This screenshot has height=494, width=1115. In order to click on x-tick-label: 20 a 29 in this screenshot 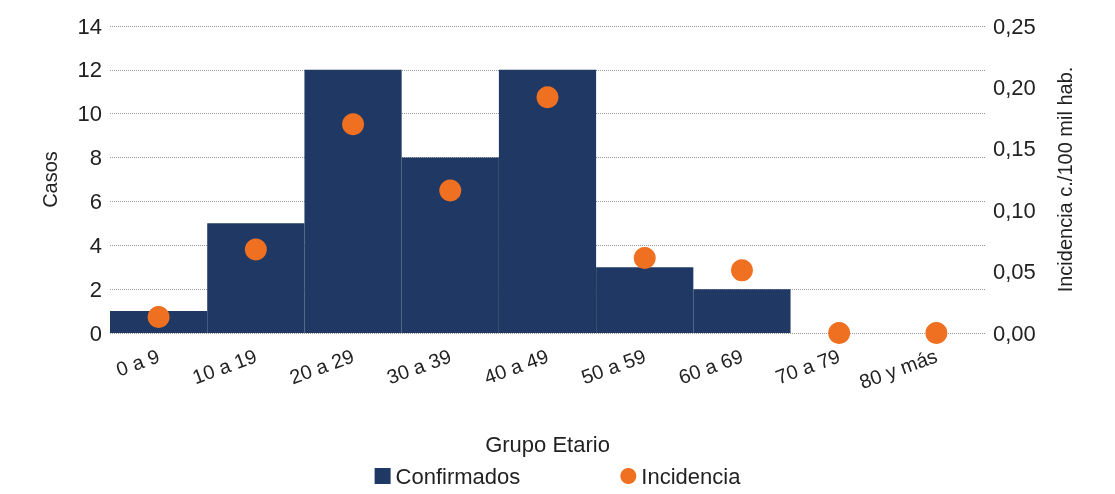, I will do `click(321, 366)`.